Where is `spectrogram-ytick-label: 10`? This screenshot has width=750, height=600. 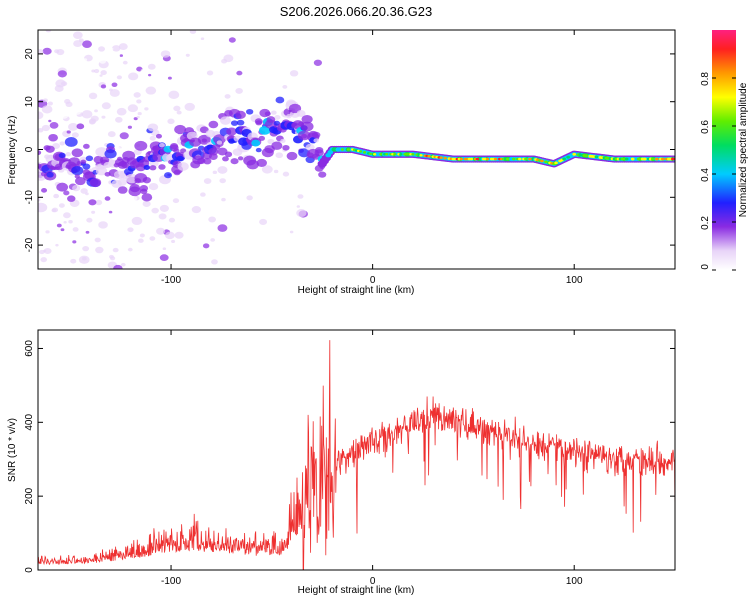 spectrogram-ytick-label: 10 is located at coordinates (29, 102).